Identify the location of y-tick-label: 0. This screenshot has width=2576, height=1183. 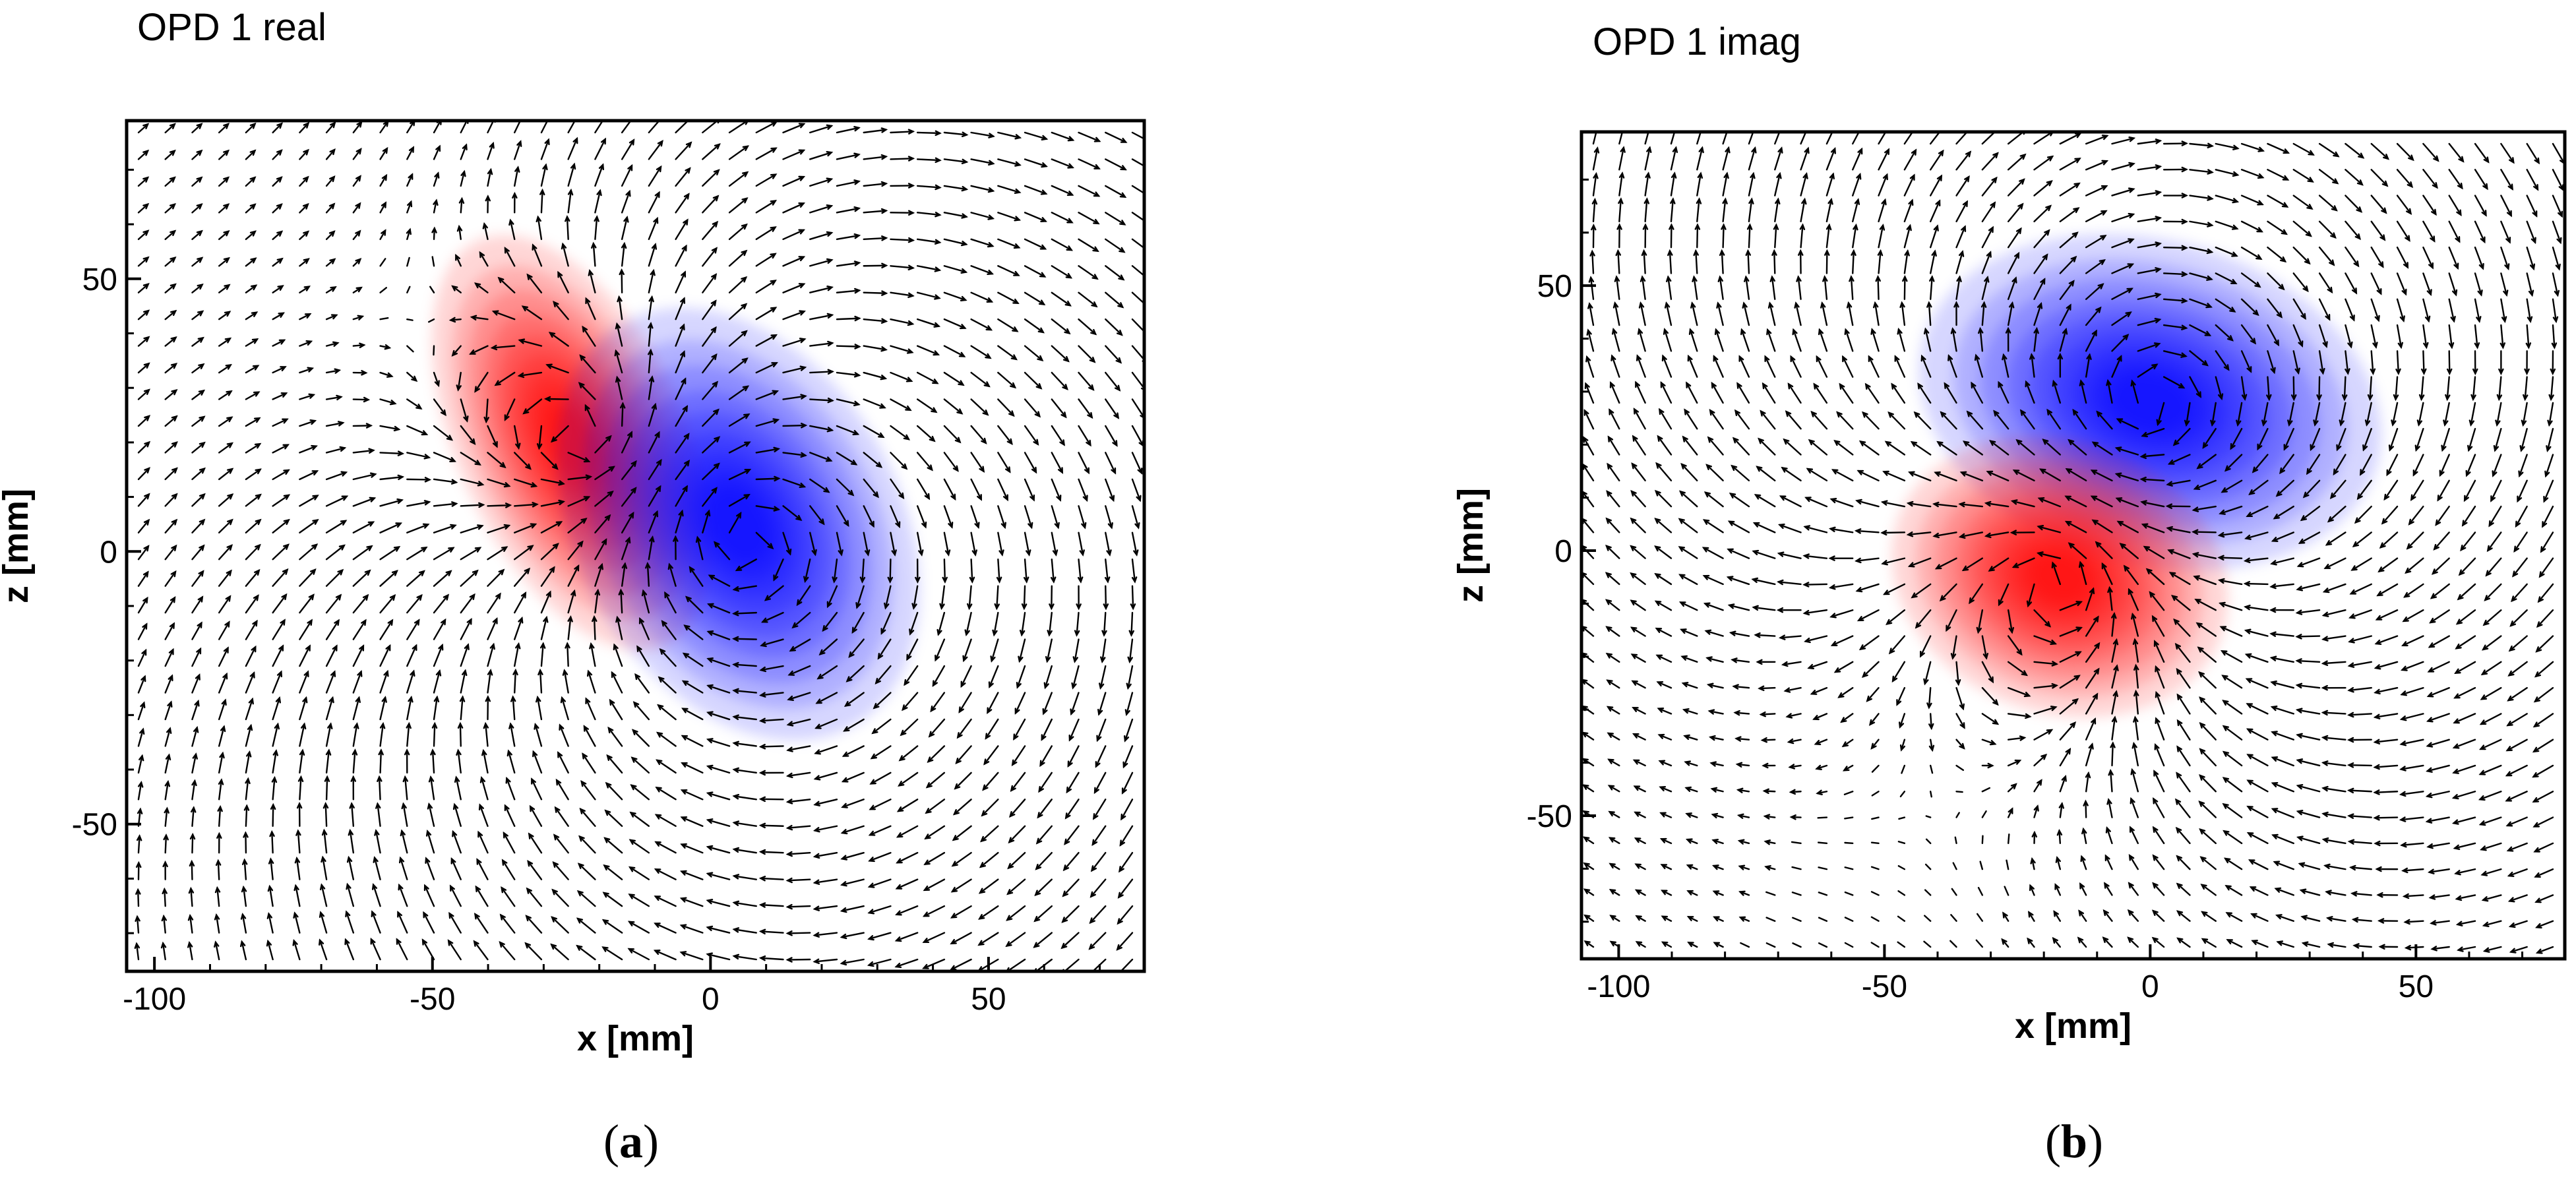
(1563, 551).